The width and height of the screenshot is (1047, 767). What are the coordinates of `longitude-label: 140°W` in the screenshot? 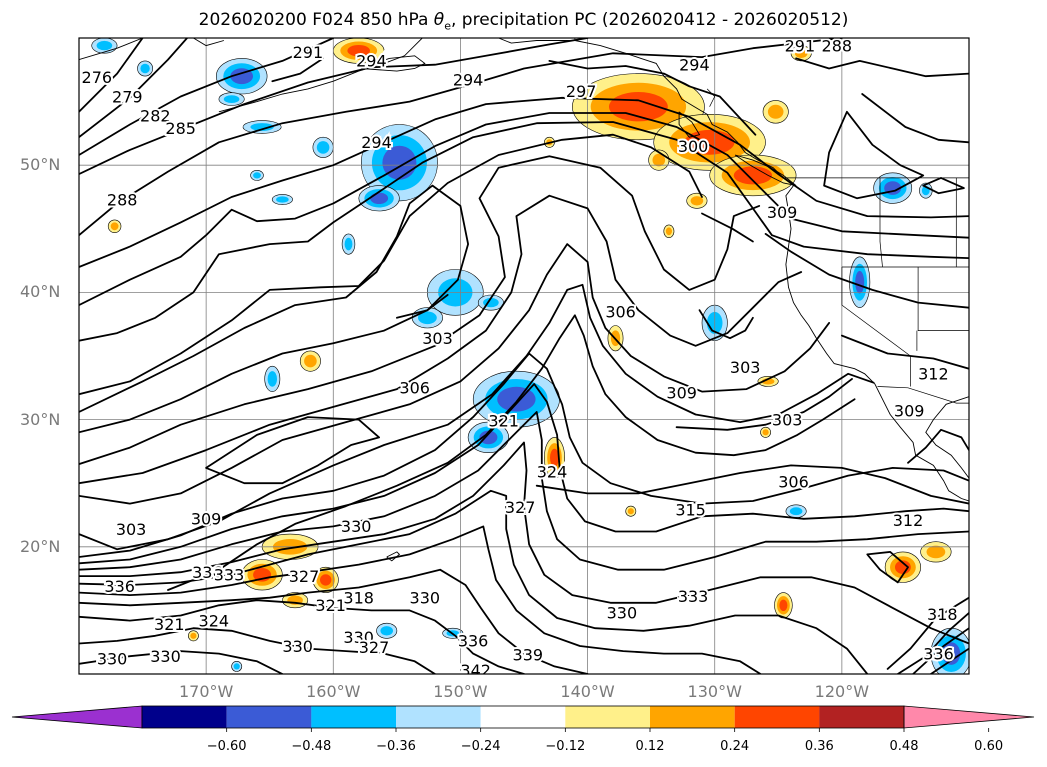 It's located at (587, 691).